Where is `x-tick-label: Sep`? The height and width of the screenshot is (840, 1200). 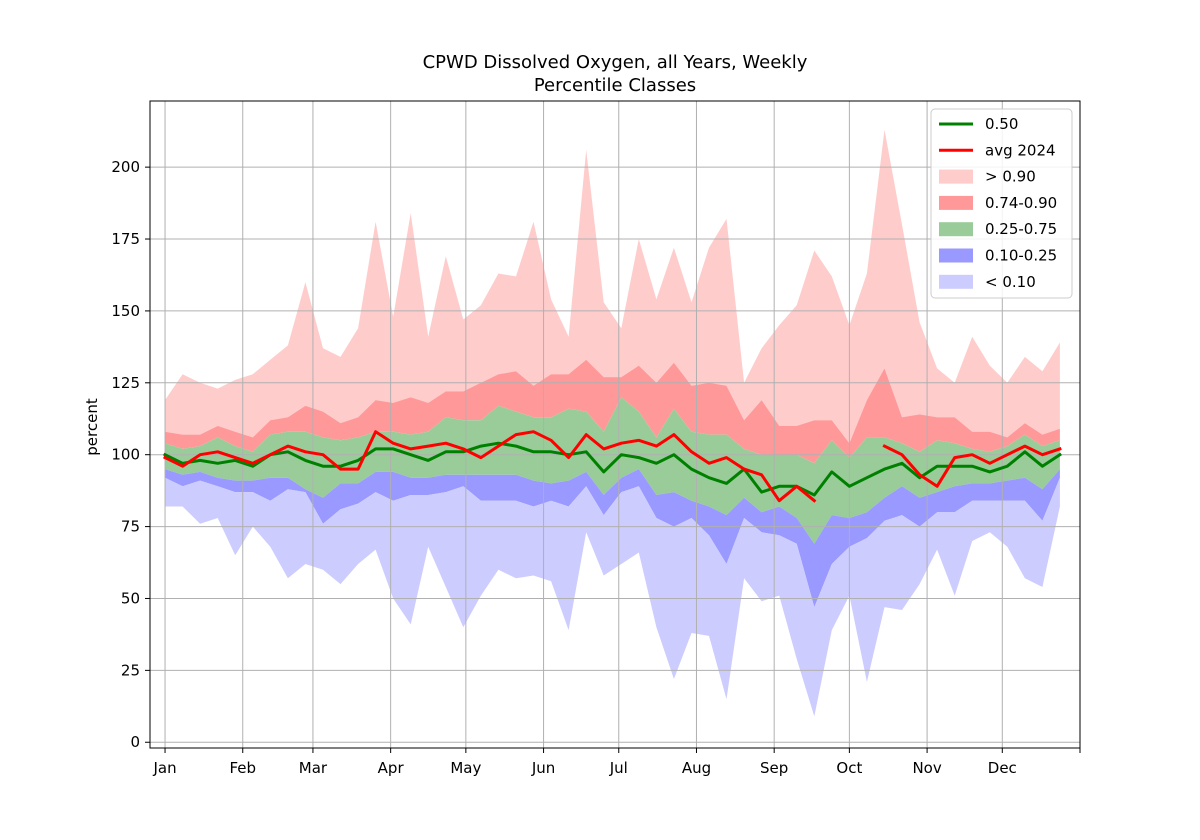
x-tick-label: Sep is located at coordinates (774, 768).